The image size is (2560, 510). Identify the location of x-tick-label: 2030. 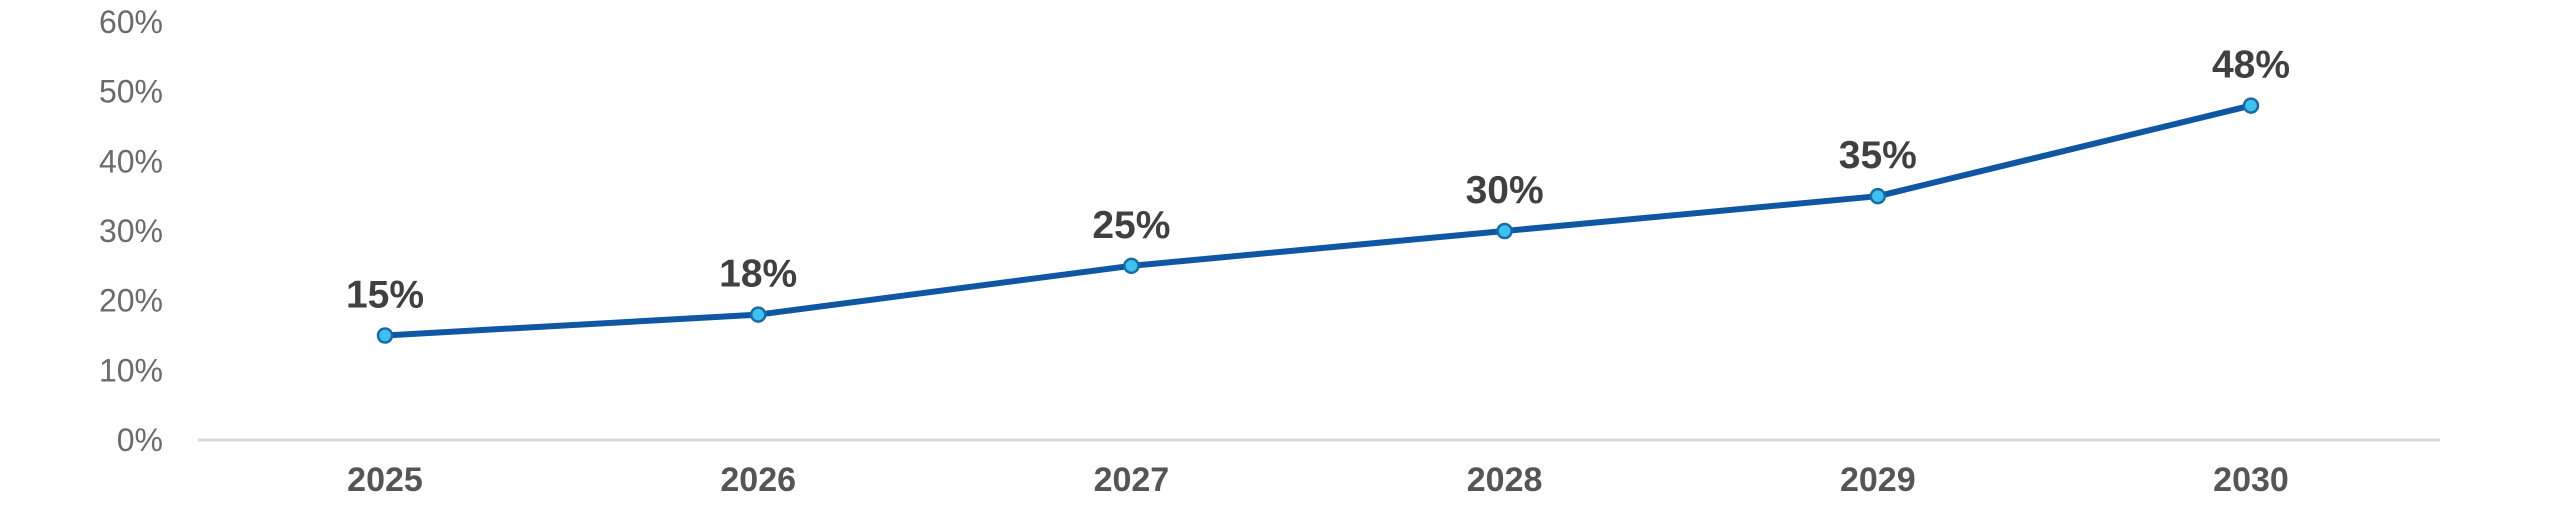
(2251, 480).